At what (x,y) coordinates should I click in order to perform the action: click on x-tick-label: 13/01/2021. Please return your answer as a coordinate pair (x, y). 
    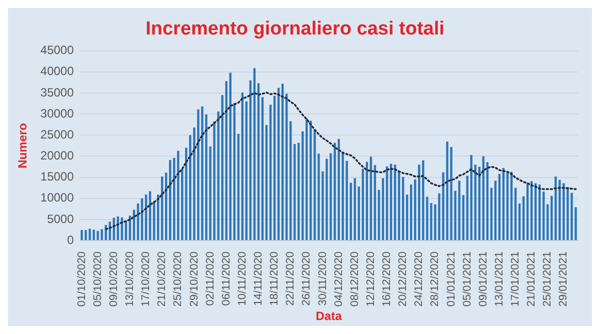
    Looking at the image, I should click on (499, 279).